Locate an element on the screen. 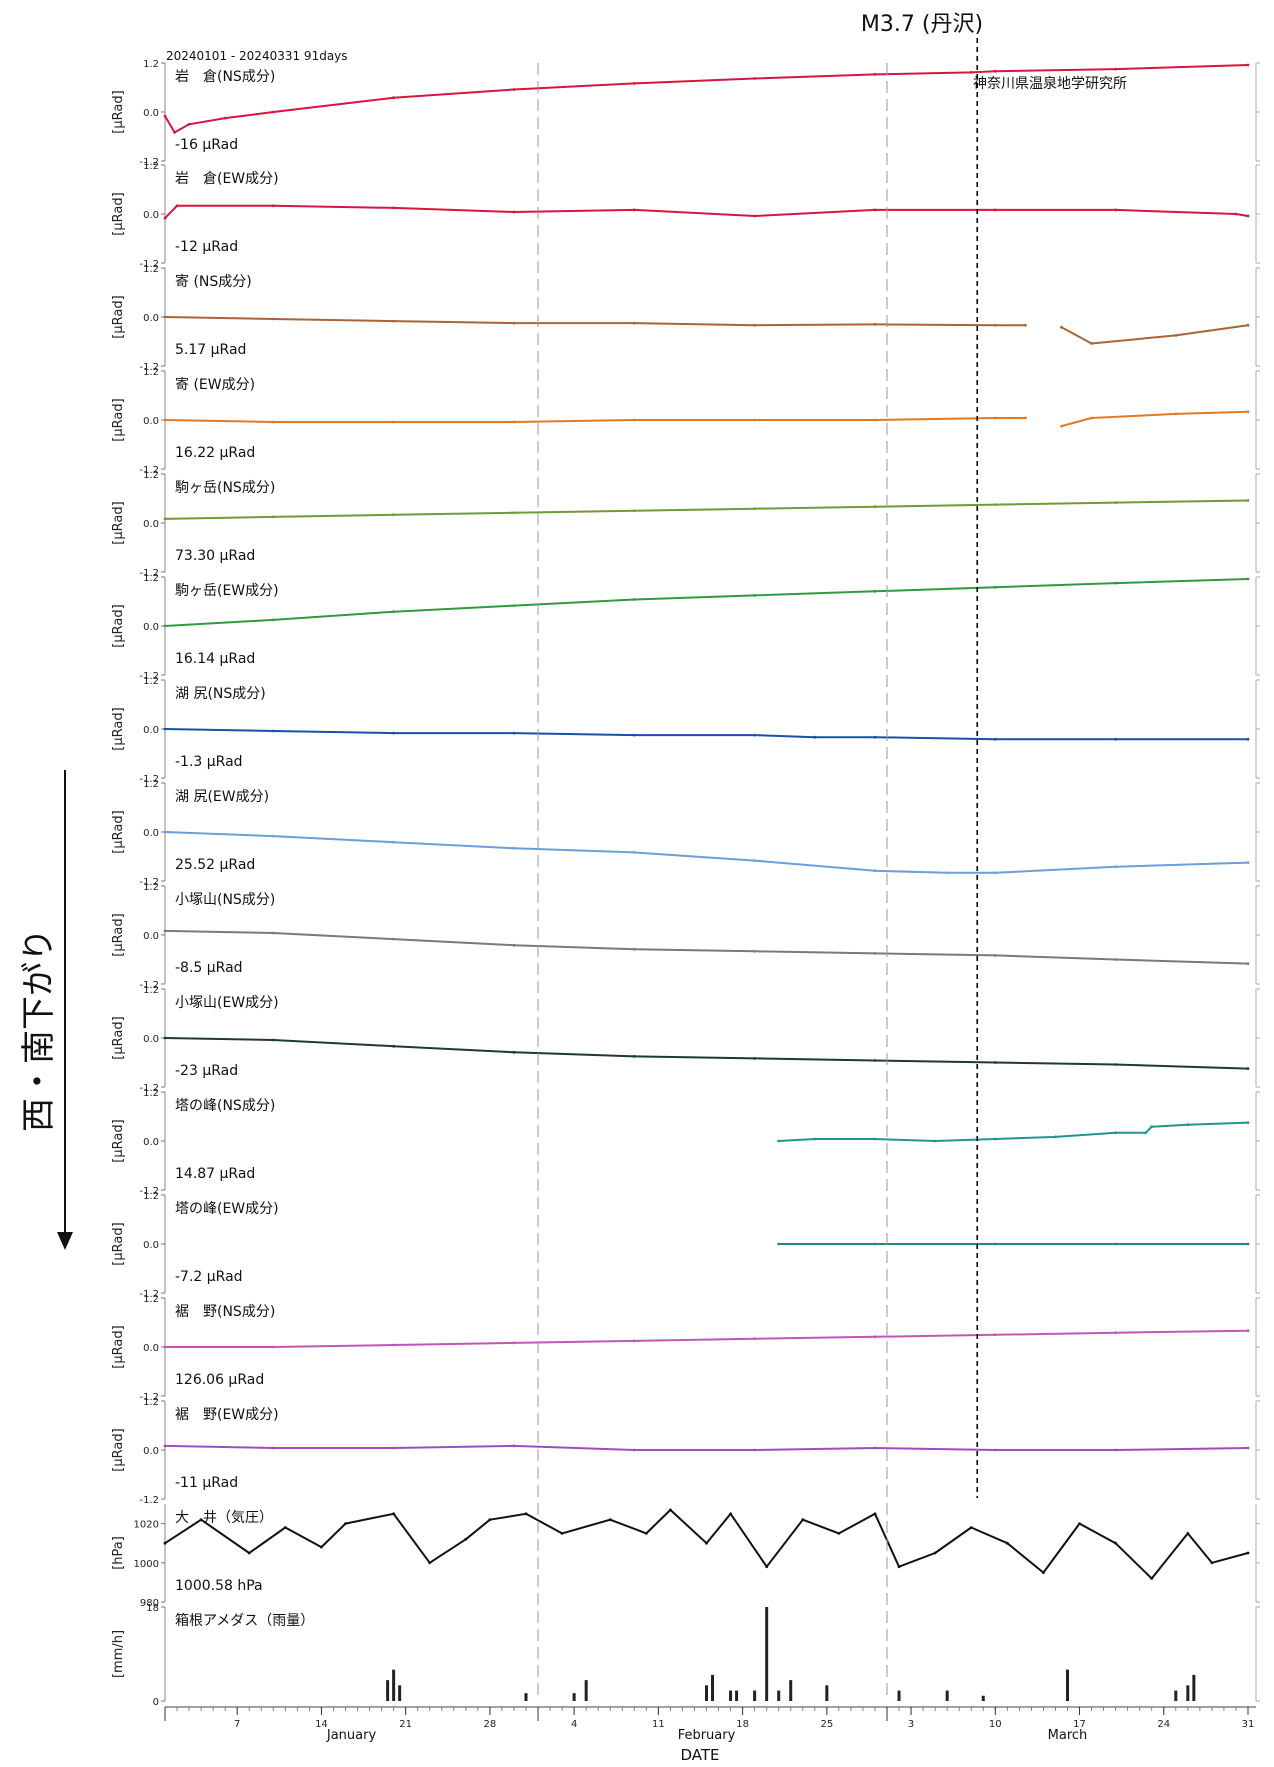  x-axis-title: DATE is located at coordinates (699, 1755).